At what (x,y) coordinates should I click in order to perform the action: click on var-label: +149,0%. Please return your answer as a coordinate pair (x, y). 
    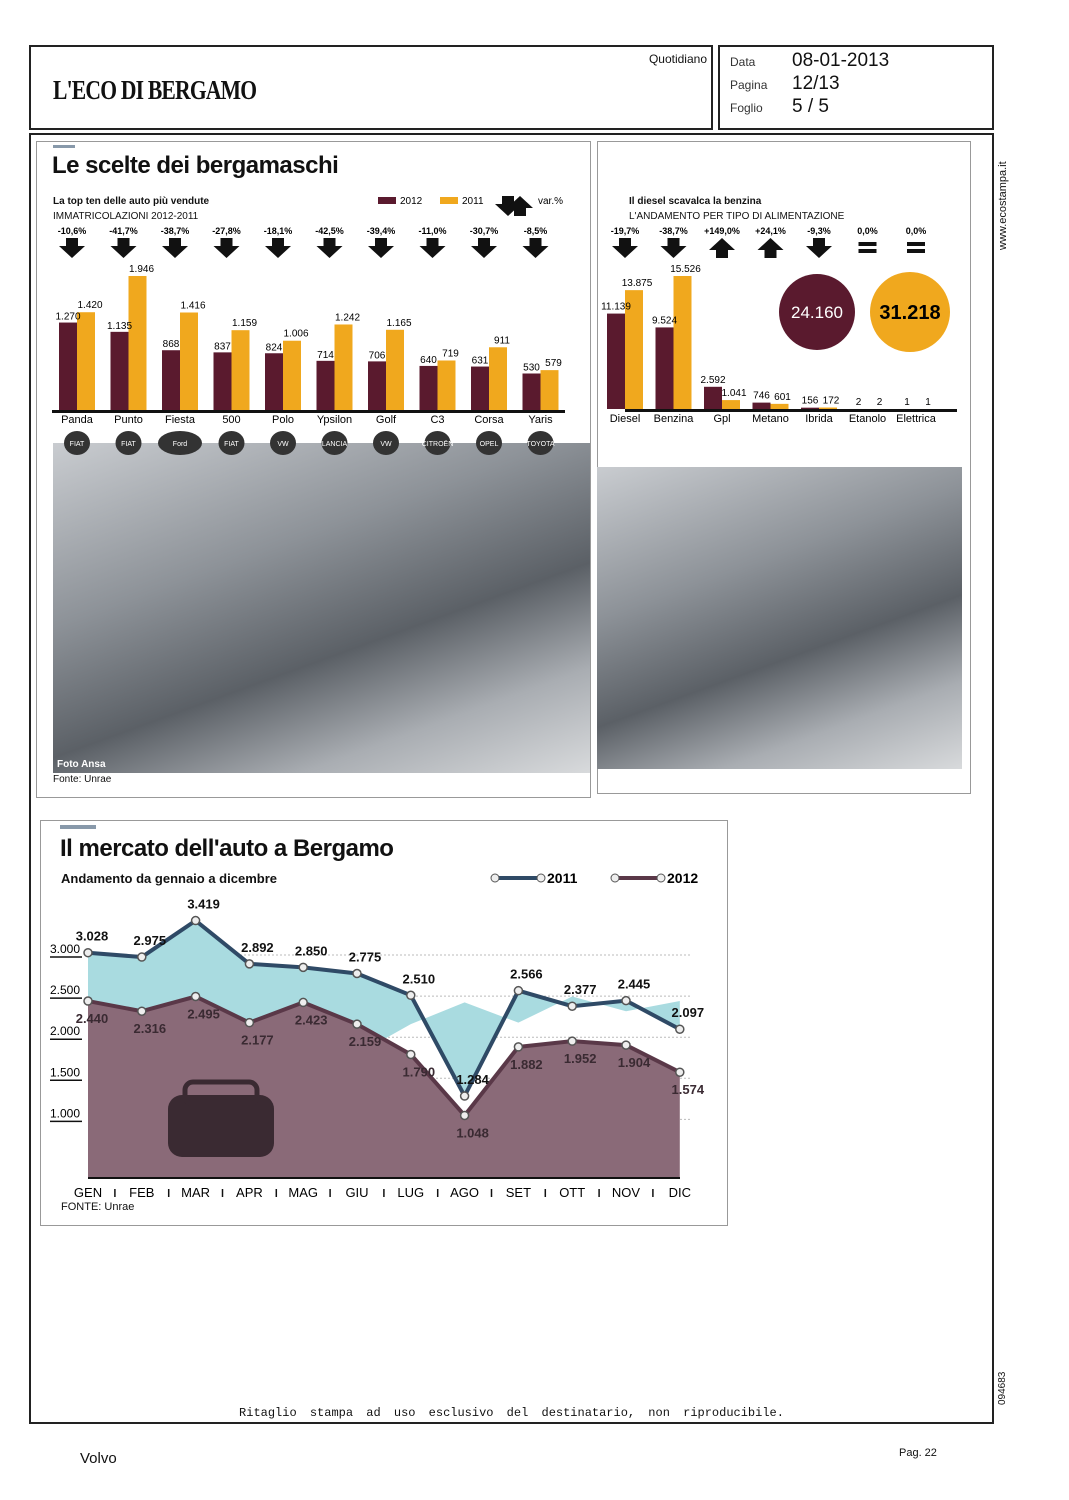
    Looking at the image, I should click on (722, 231).